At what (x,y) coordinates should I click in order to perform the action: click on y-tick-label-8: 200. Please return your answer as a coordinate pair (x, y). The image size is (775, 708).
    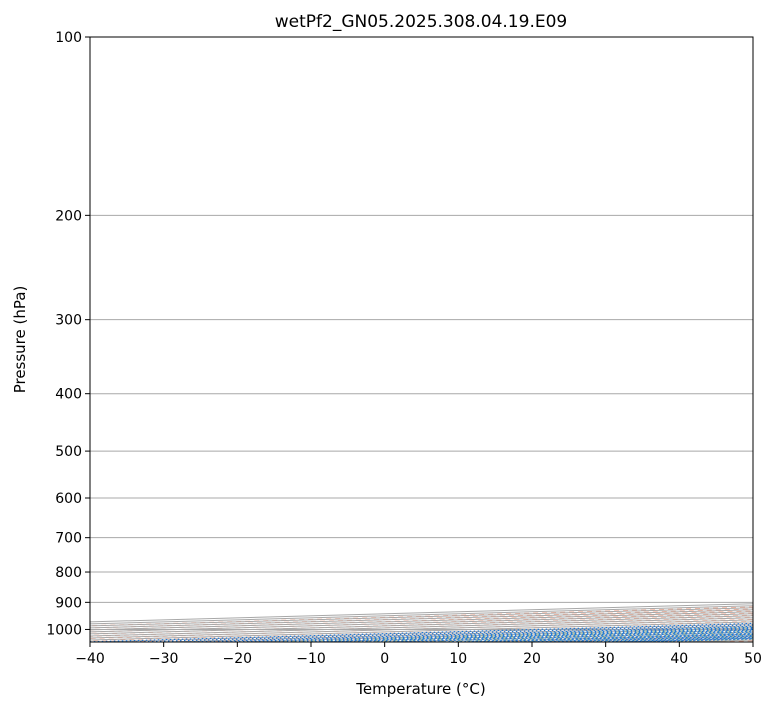
    Looking at the image, I should click on (68, 216).